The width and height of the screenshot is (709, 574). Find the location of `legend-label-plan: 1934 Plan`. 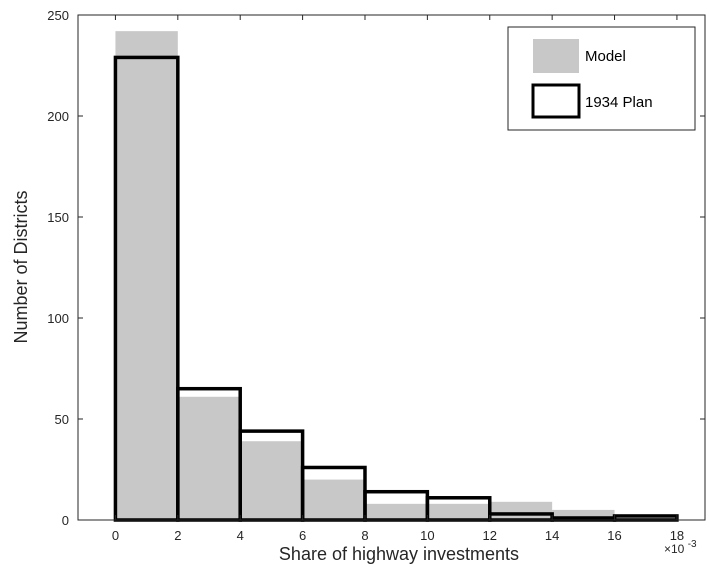

legend-label-plan: 1934 Plan is located at coordinates (619, 102).